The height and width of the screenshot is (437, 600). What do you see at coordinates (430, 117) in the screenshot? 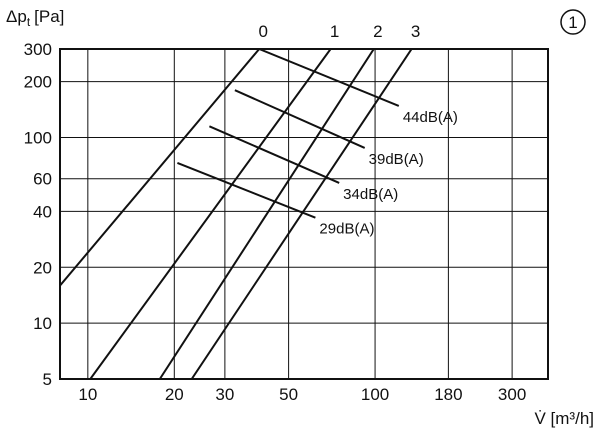
I see `sound-level-label: 44dB(A)` at bounding box center [430, 117].